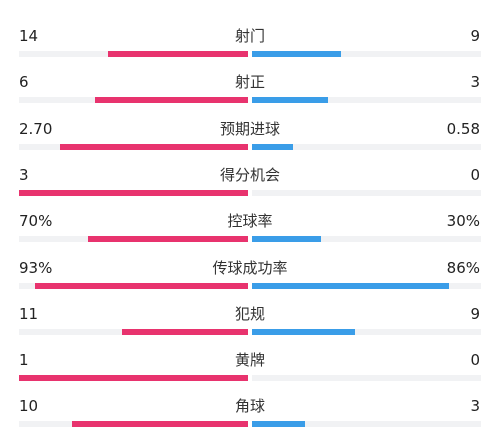 The height and width of the screenshot is (443, 500). I want to click on home-value: 2.70, so click(36, 128).